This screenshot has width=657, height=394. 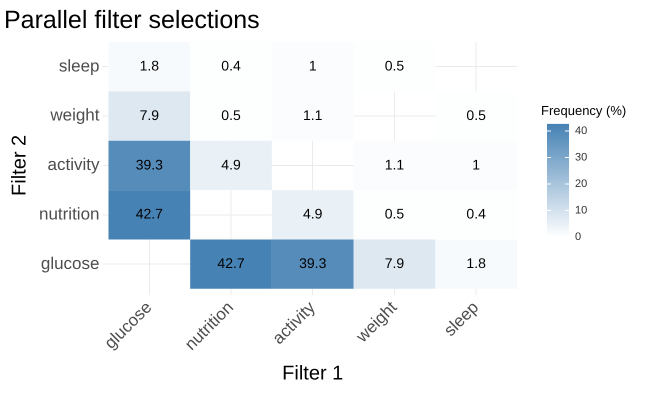 What do you see at coordinates (581, 131) in the screenshot?
I see `color-bar-label: 40` at bounding box center [581, 131].